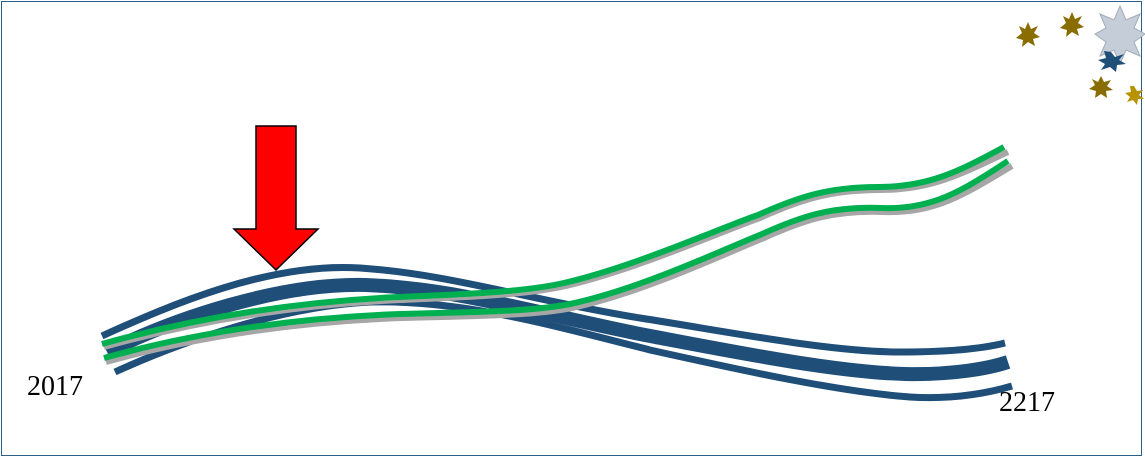 The height and width of the screenshot is (459, 1145). I want to click on end-year-label: 2217, so click(1027, 402).